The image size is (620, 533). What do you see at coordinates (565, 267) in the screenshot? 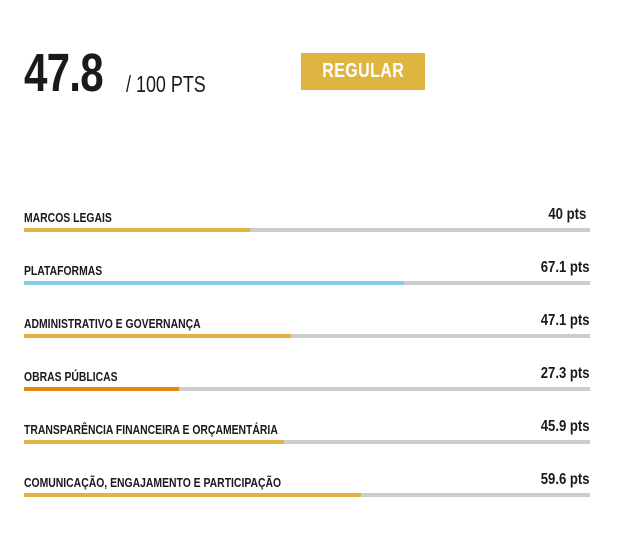
I see `category-points: 67.1 pts` at bounding box center [565, 267].